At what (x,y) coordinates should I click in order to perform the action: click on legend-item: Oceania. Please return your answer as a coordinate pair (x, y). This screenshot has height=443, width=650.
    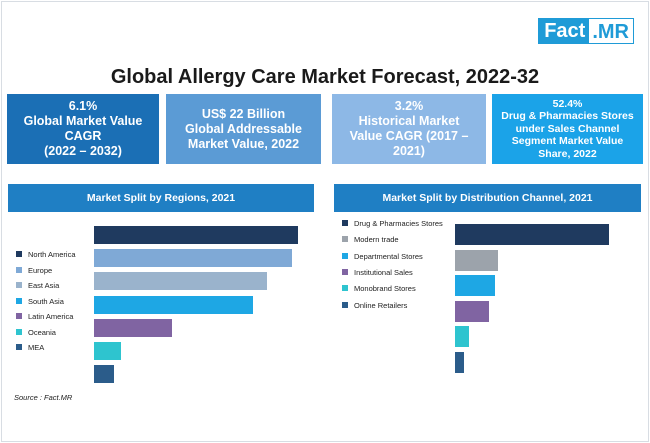
    Looking at the image, I should click on (36, 333).